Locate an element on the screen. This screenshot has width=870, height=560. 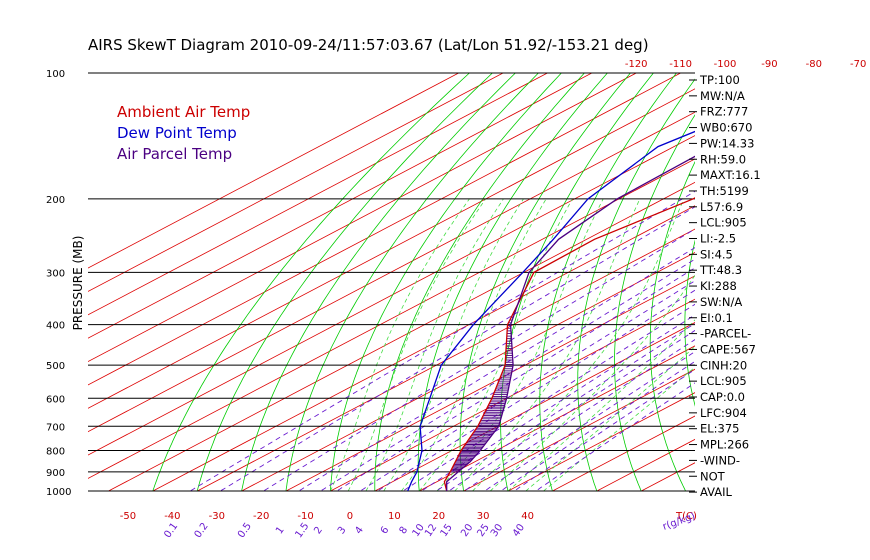
y-tick-label: 500 is located at coordinates (55, 366).